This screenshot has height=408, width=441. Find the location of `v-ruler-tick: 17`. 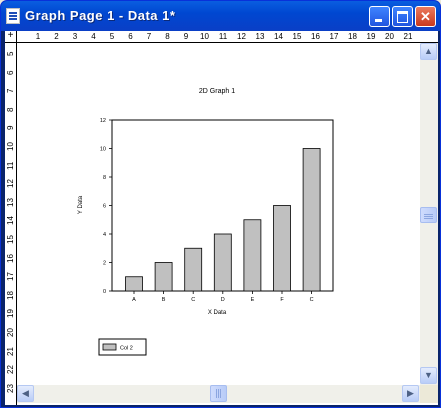

v-ruler-tick: 17 is located at coordinates (10, 277).